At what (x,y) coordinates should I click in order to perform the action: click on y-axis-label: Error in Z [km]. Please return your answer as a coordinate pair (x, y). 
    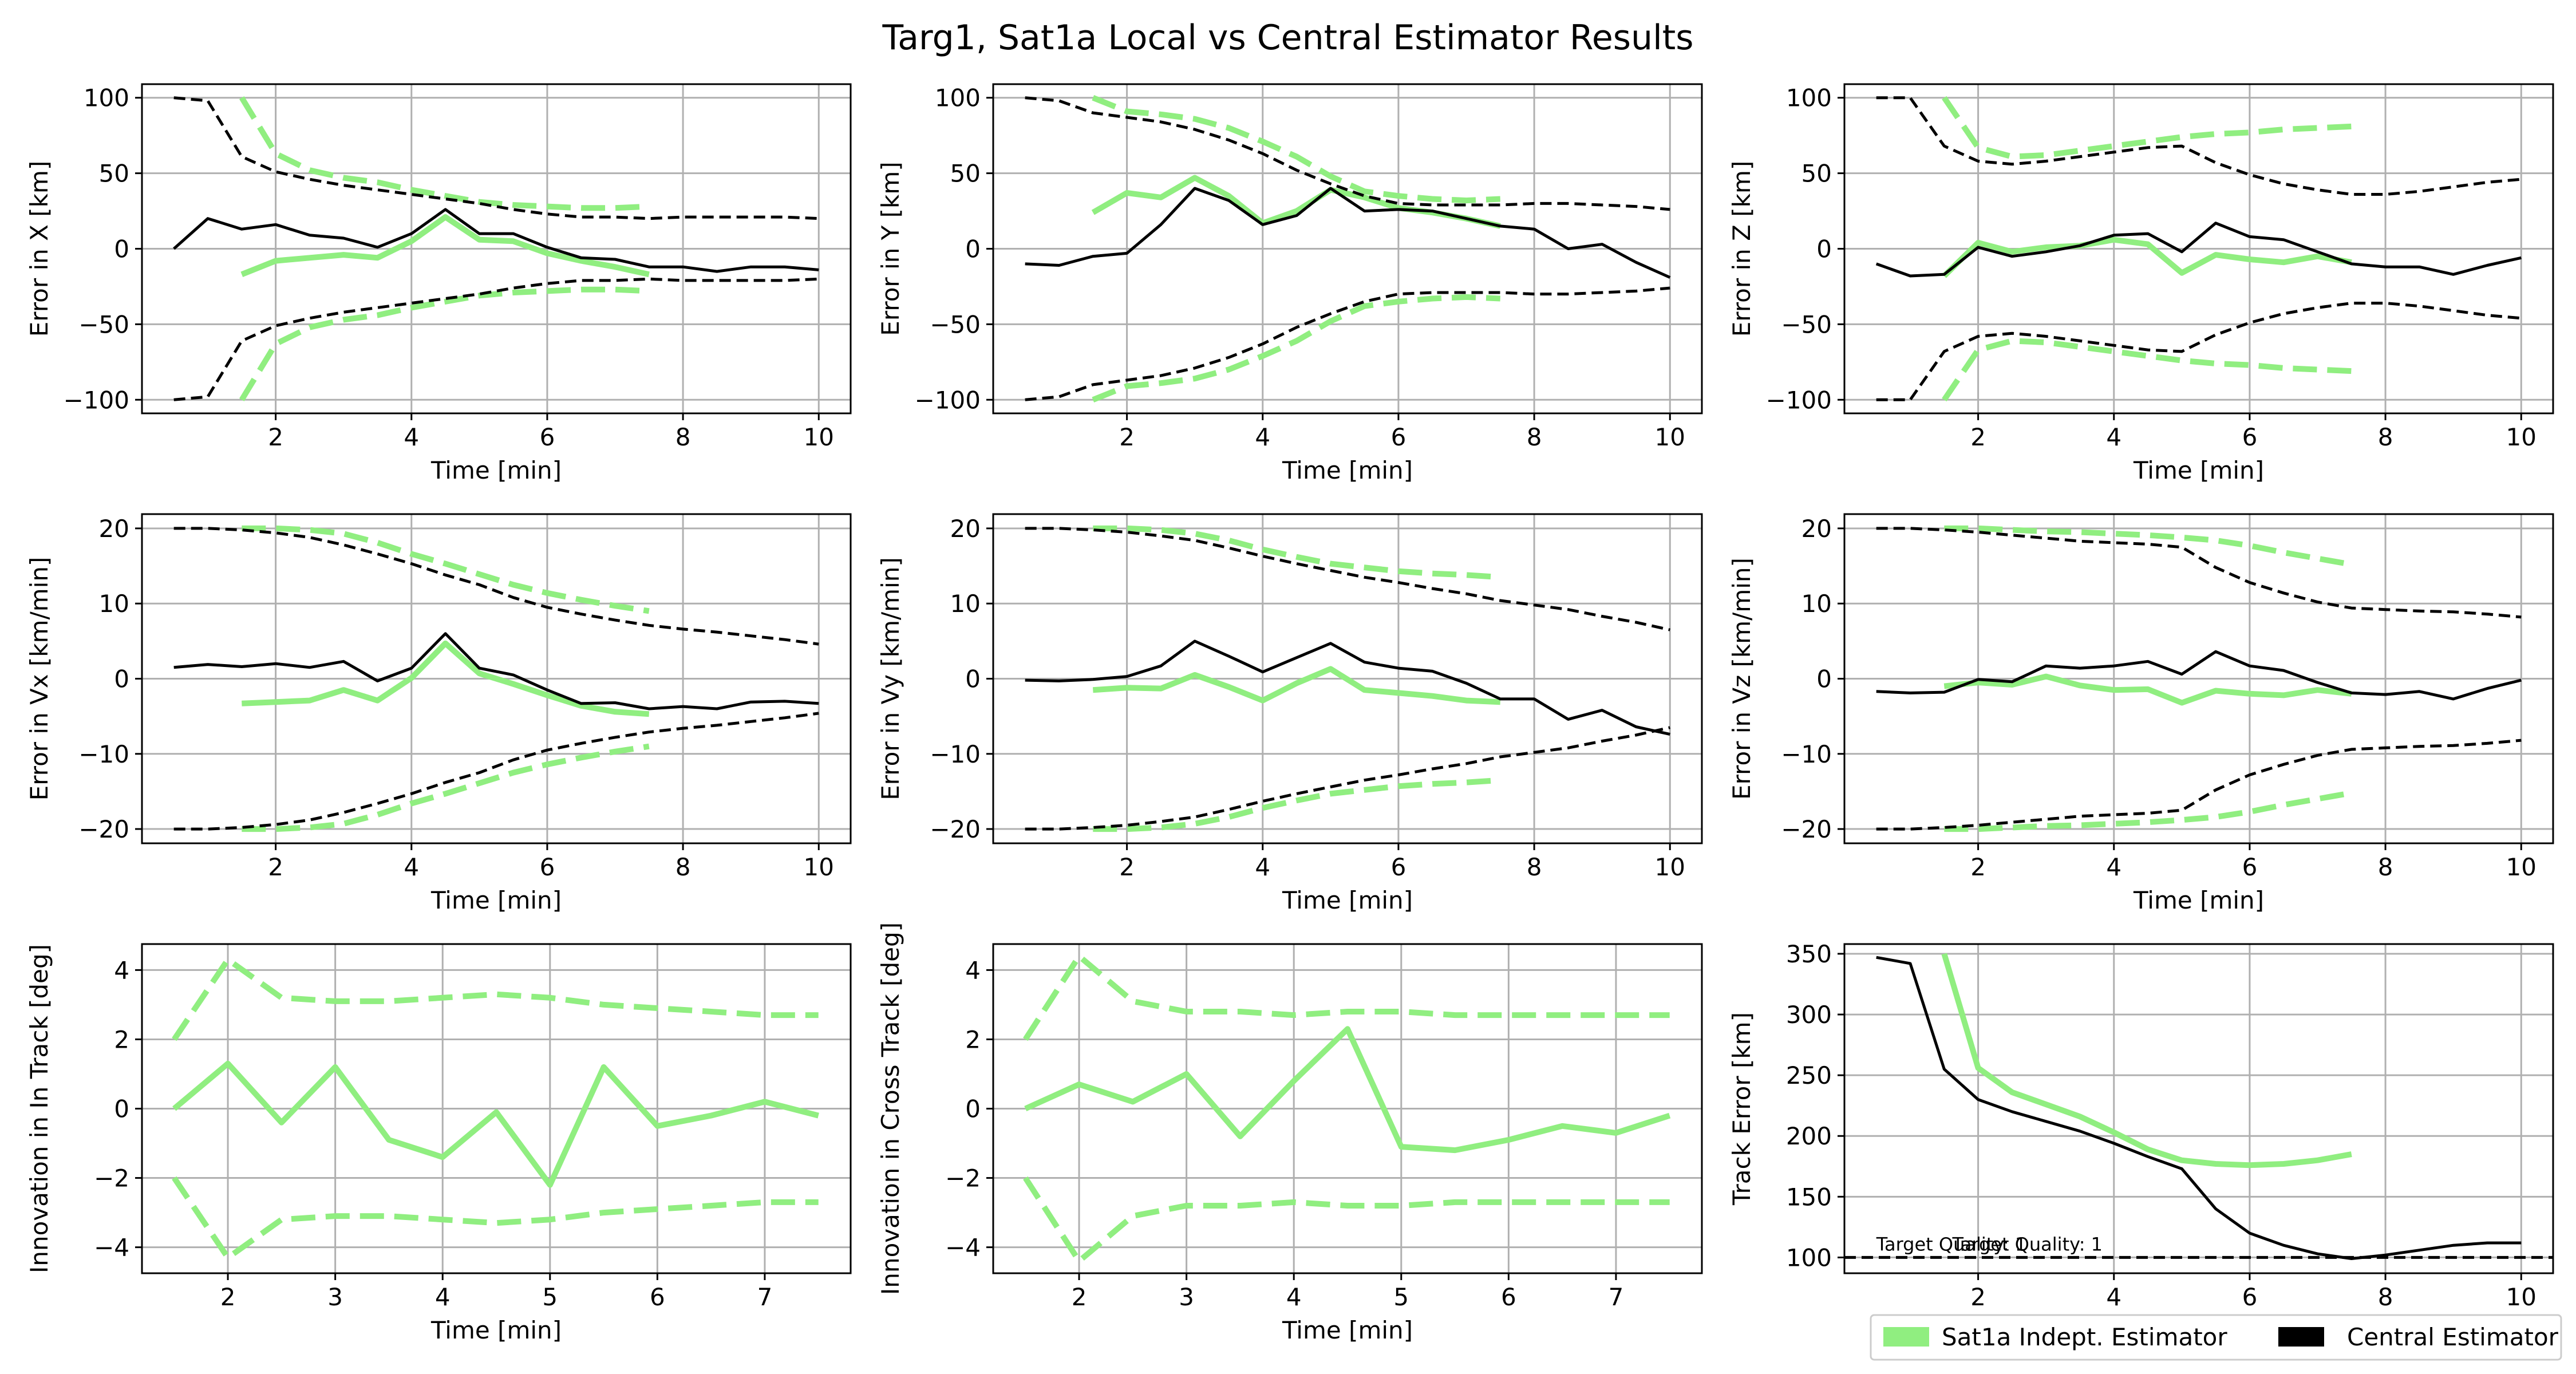
    Looking at the image, I should click on (1742, 249).